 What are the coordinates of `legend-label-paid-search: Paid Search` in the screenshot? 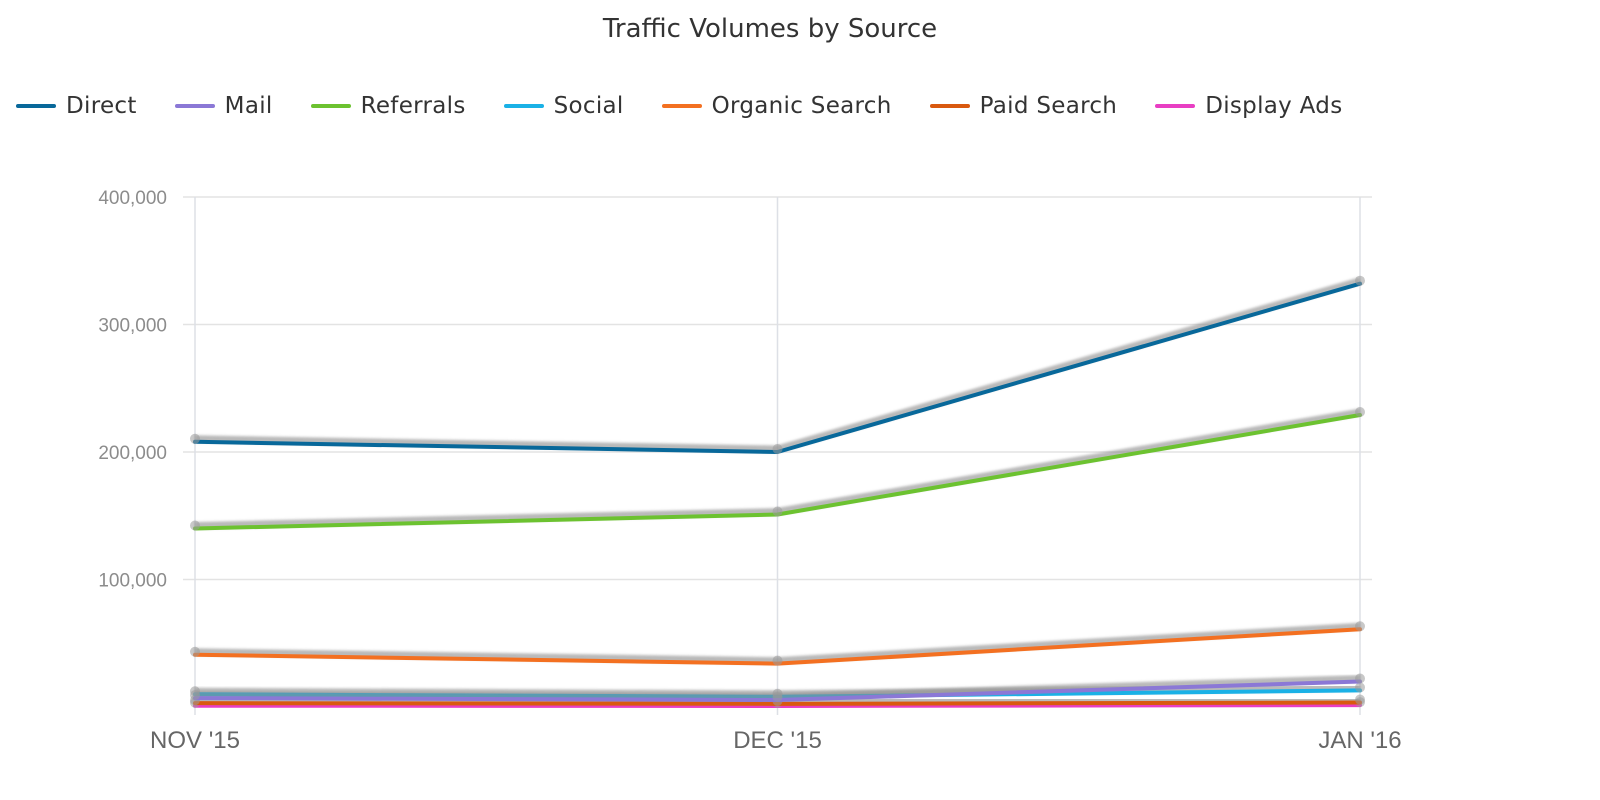 It's located at (1048, 106).